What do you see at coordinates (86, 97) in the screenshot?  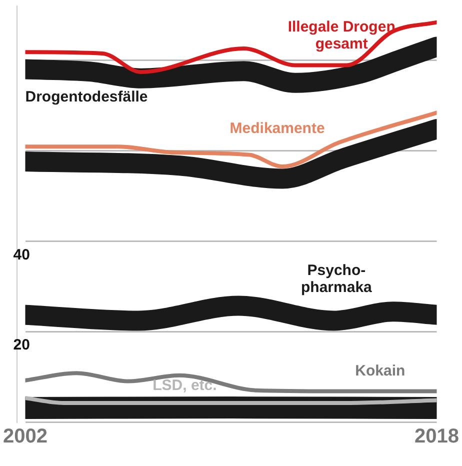 I see `series-label: Drogentodesfälle` at bounding box center [86, 97].